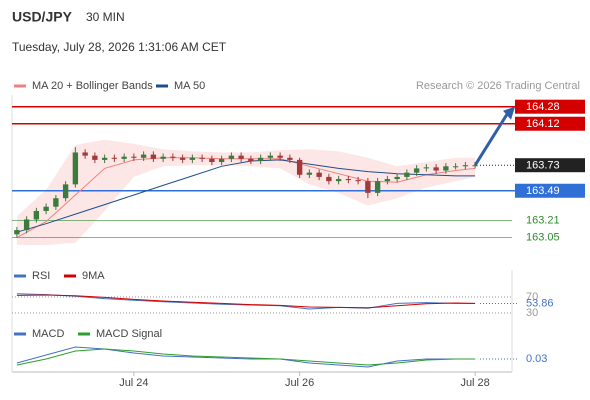 The image size is (590, 400). I want to click on forecast-arrowhead, so click(509, 113).